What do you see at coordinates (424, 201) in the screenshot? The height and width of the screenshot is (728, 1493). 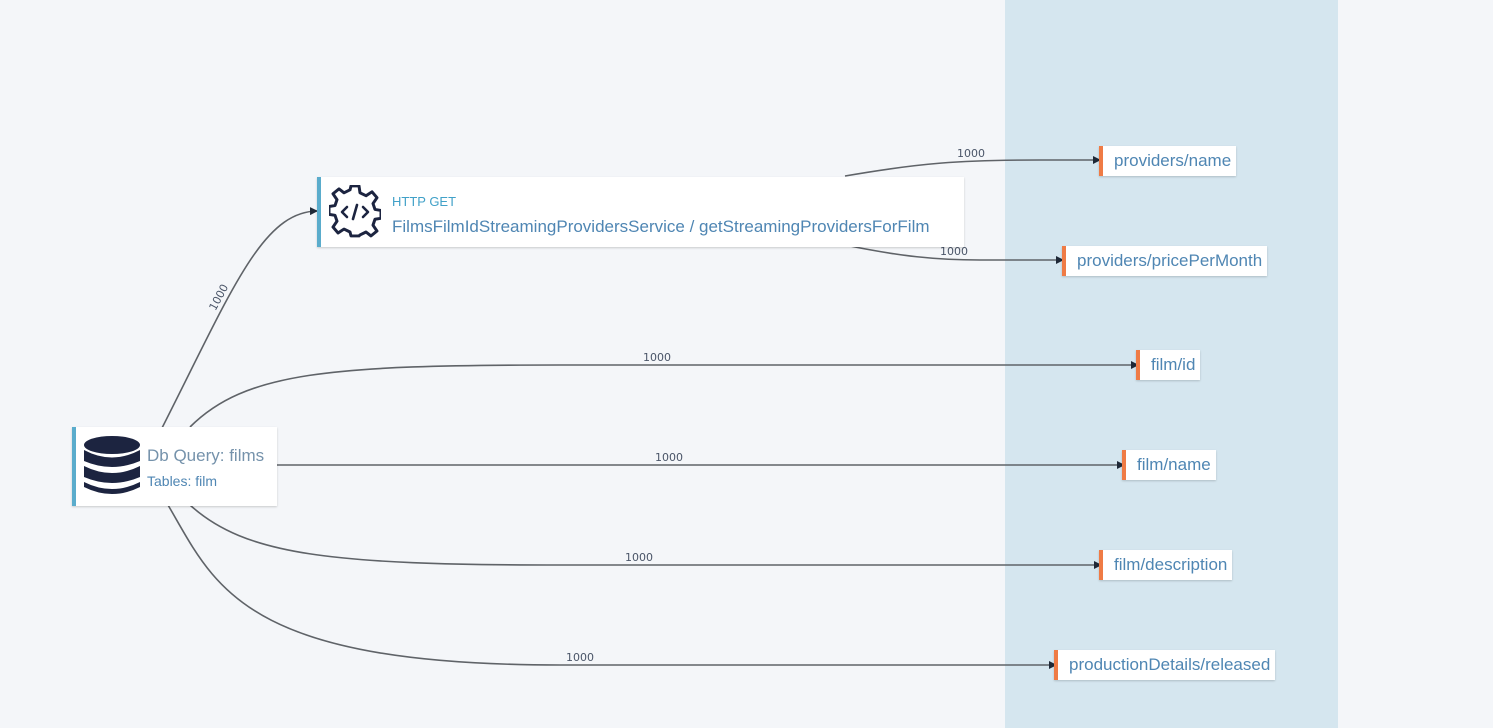 I see `http-method-label: HTTP GET` at bounding box center [424, 201].